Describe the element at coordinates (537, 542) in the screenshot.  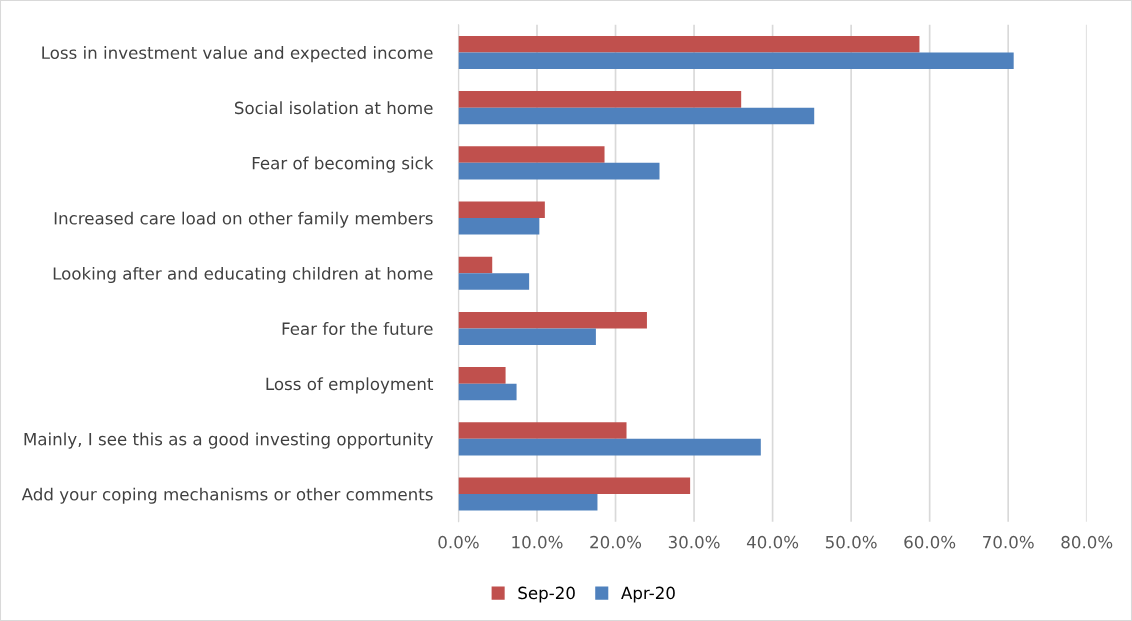
I see `x-tick-label: 10.0%` at that location.